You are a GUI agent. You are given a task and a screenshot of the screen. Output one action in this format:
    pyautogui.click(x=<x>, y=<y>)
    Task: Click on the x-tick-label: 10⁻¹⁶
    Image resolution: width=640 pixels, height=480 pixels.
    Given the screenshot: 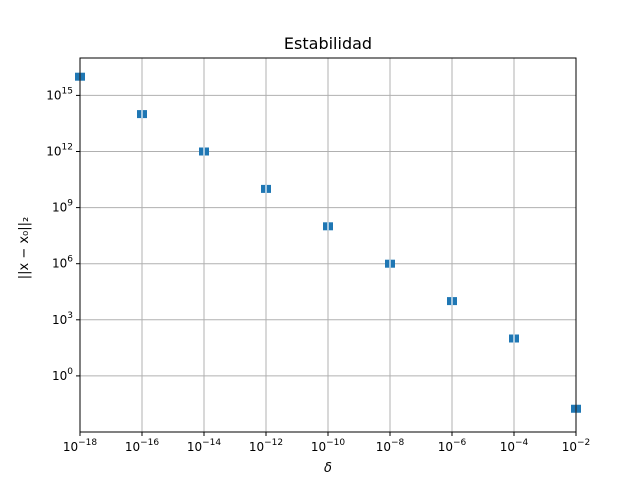 What is the action you would take?
    pyautogui.click(x=142, y=446)
    